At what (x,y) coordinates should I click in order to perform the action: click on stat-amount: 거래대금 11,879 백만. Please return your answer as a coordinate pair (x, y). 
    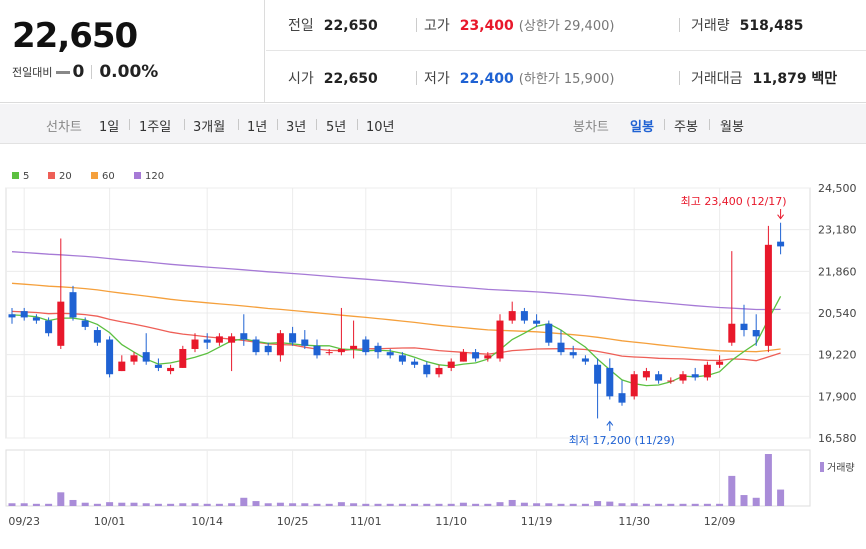
    Looking at the image, I should click on (764, 78).